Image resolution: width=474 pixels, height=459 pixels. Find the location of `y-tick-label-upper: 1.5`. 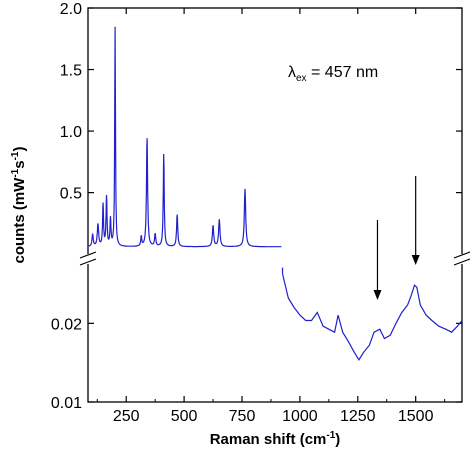

y-tick-label-upper: 1.5 is located at coordinates (71, 71).